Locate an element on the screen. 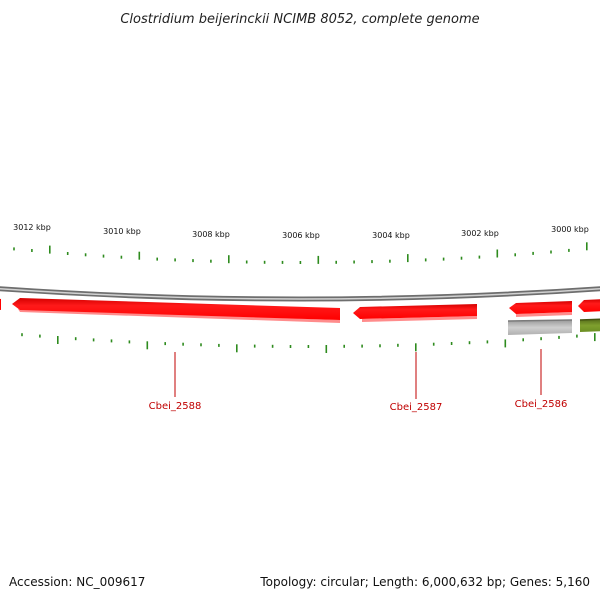  scale-label-3000: 3000 kbp is located at coordinates (570, 229).